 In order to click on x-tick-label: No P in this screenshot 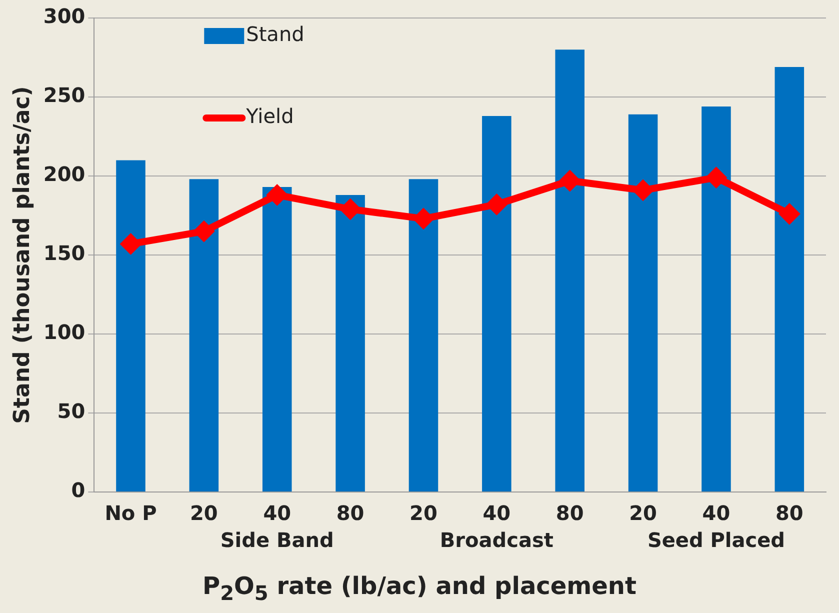, I will do `click(130, 513)`.